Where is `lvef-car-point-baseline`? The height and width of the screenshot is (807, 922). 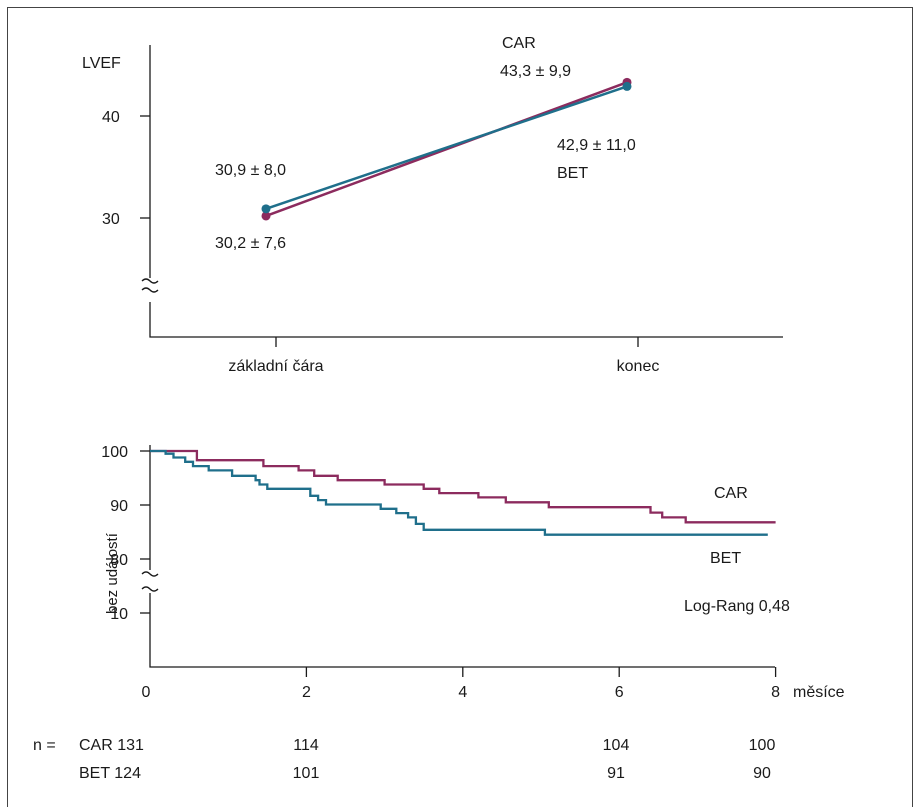 lvef-car-point-baseline is located at coordinates (266, 216).